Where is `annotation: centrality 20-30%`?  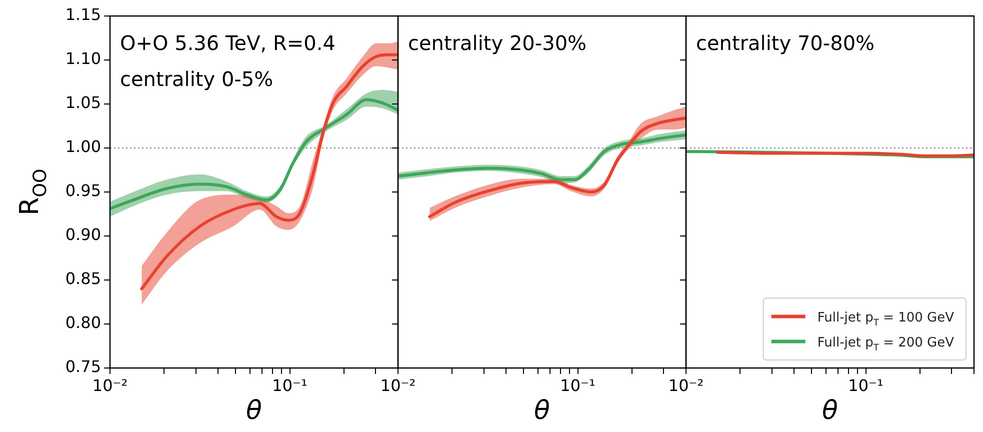
annotation: centrality 20-30% is located at coordinates (497, 43).